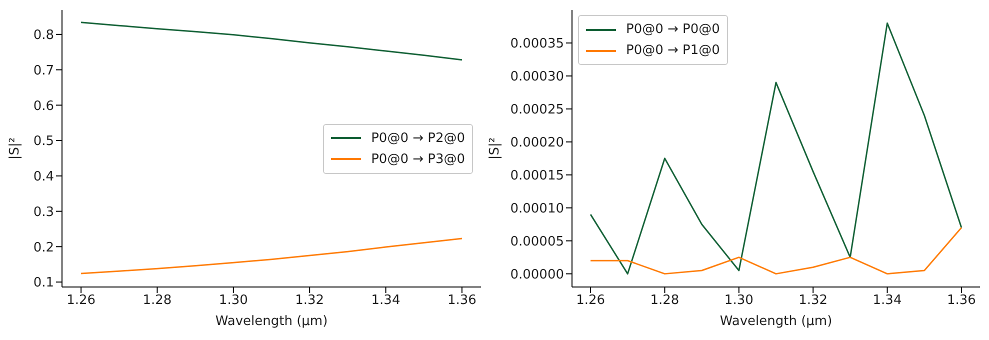  Describe the element at coordinates (43, 283) in the screenshot. I see `y-tick-label: 0.1` at that location.